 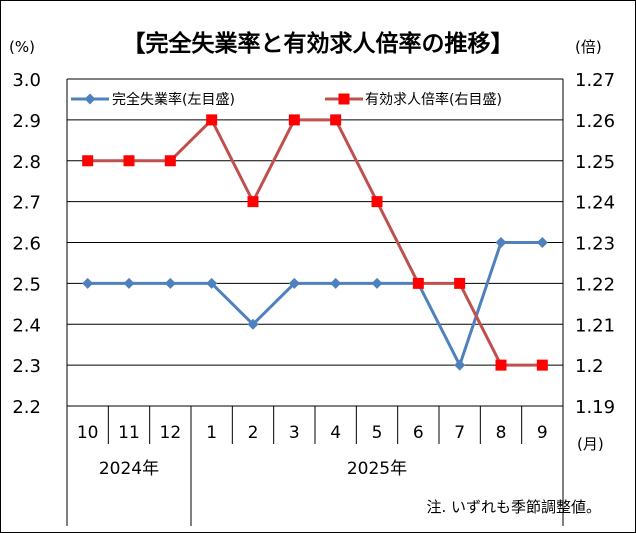 What do you see at coordinates (26, 121) in the screenshot?
I see `left-tick-label: 2.9` at bounding box center [26, 121].